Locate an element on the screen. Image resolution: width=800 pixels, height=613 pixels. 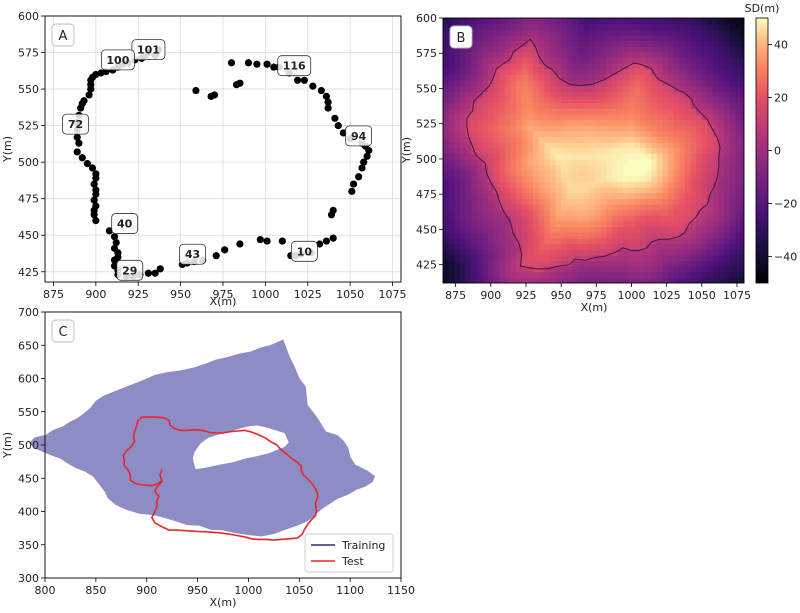
point-label-box is located at coordinates (148, 50).